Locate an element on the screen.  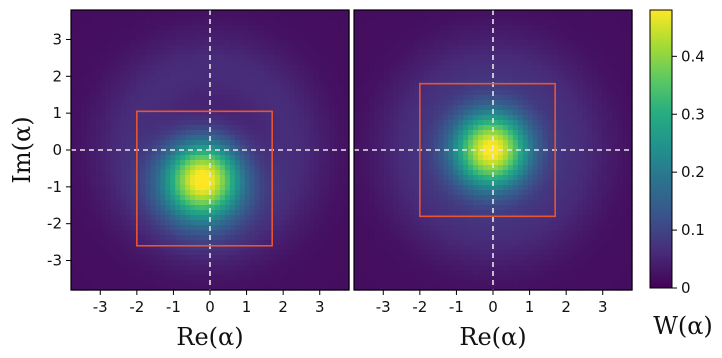
colorbar-tick-label: 0.3 is located at coordinates (693, 114).